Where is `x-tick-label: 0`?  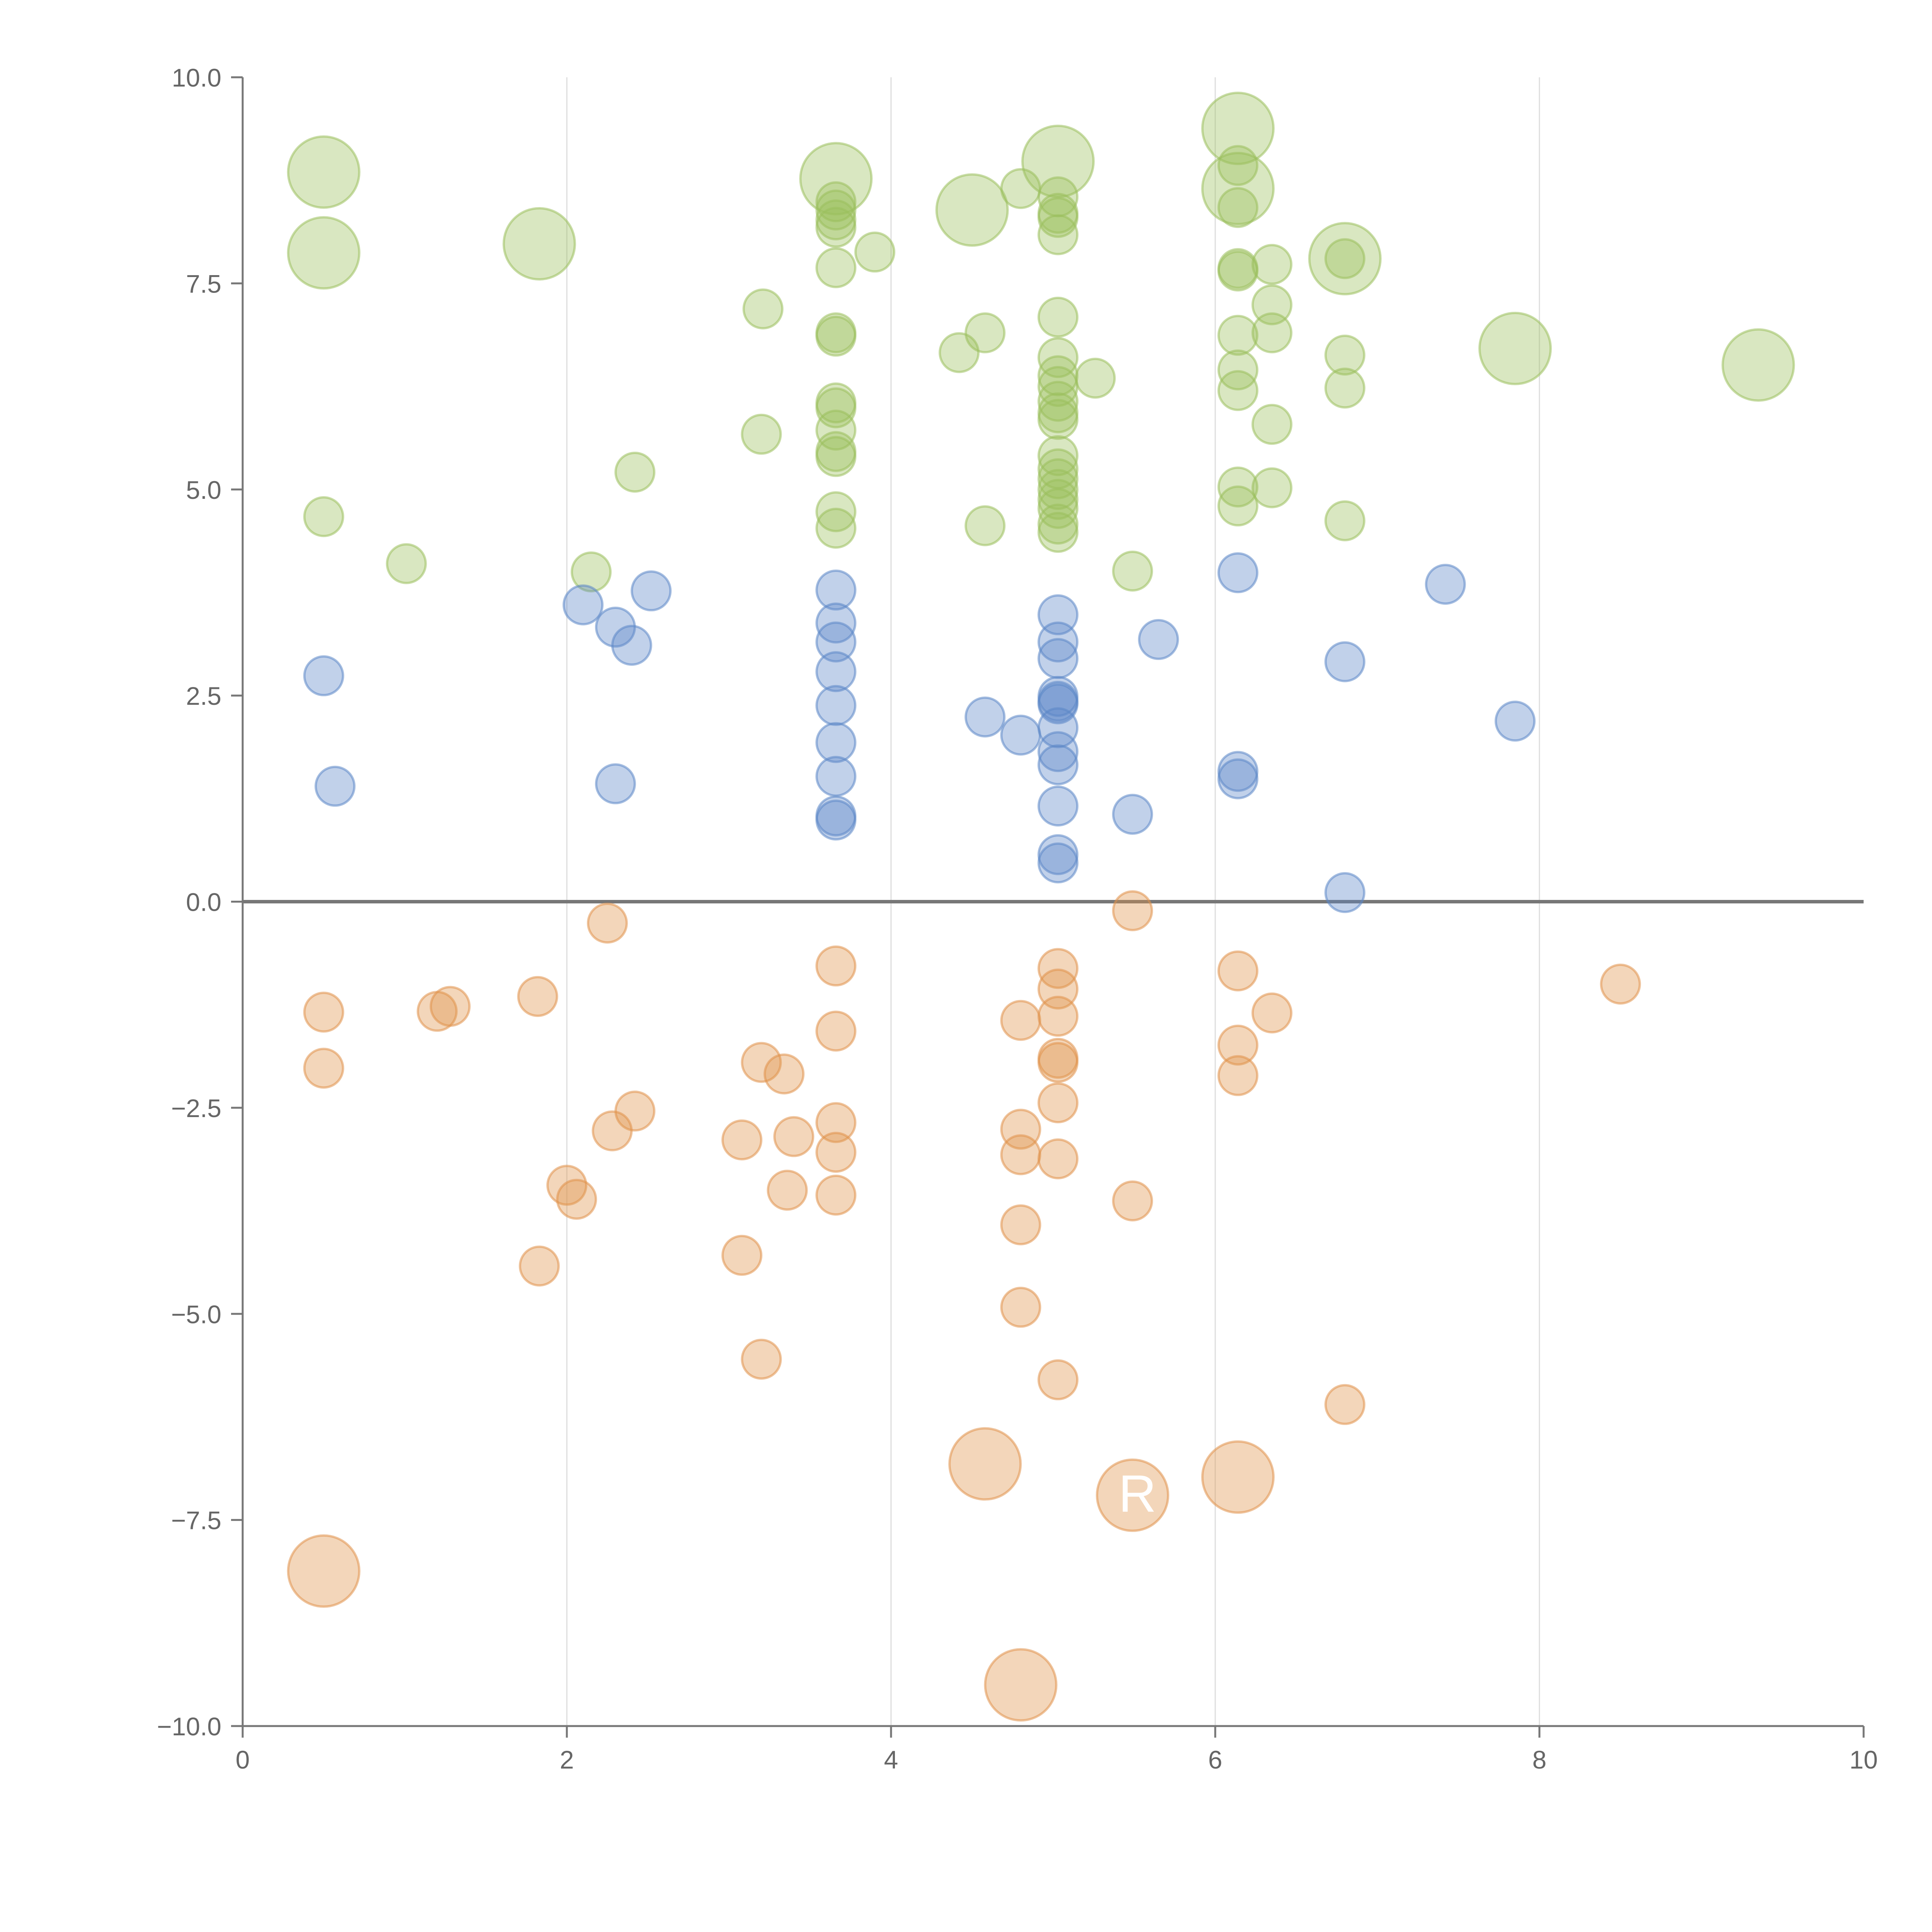
x-tick-label: 0 is located at coordinates (243, 1759).